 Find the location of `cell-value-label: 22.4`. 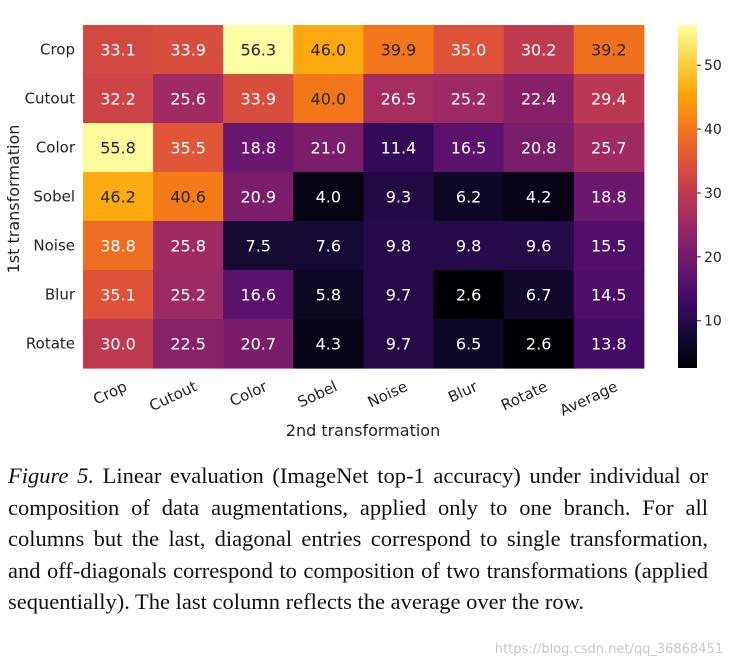

cell-value-label: 22.4 is located at coordinates (539, 99).